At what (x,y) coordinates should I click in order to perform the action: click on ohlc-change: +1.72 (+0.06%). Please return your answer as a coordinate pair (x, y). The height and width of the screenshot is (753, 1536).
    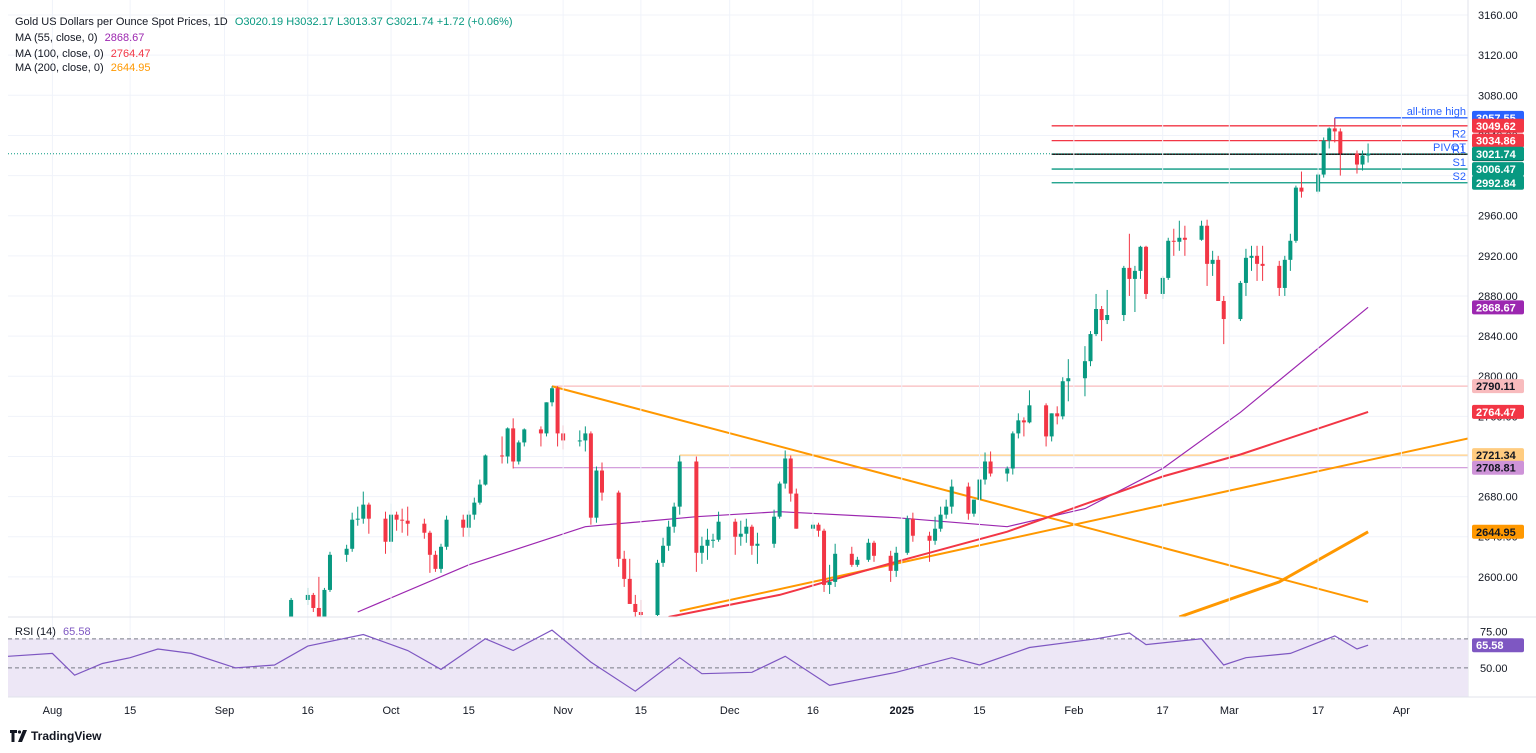
    Looking at the image, I should click on (474, 22).